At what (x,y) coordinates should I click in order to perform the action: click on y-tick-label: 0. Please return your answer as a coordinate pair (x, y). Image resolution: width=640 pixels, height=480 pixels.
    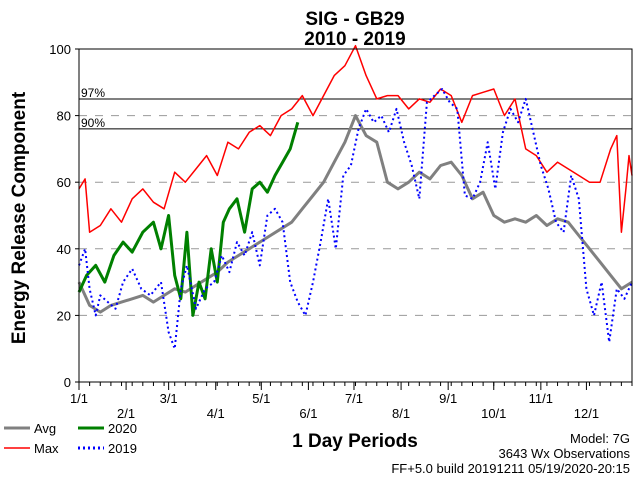
    Looking at the image, I should click on (67, 382).